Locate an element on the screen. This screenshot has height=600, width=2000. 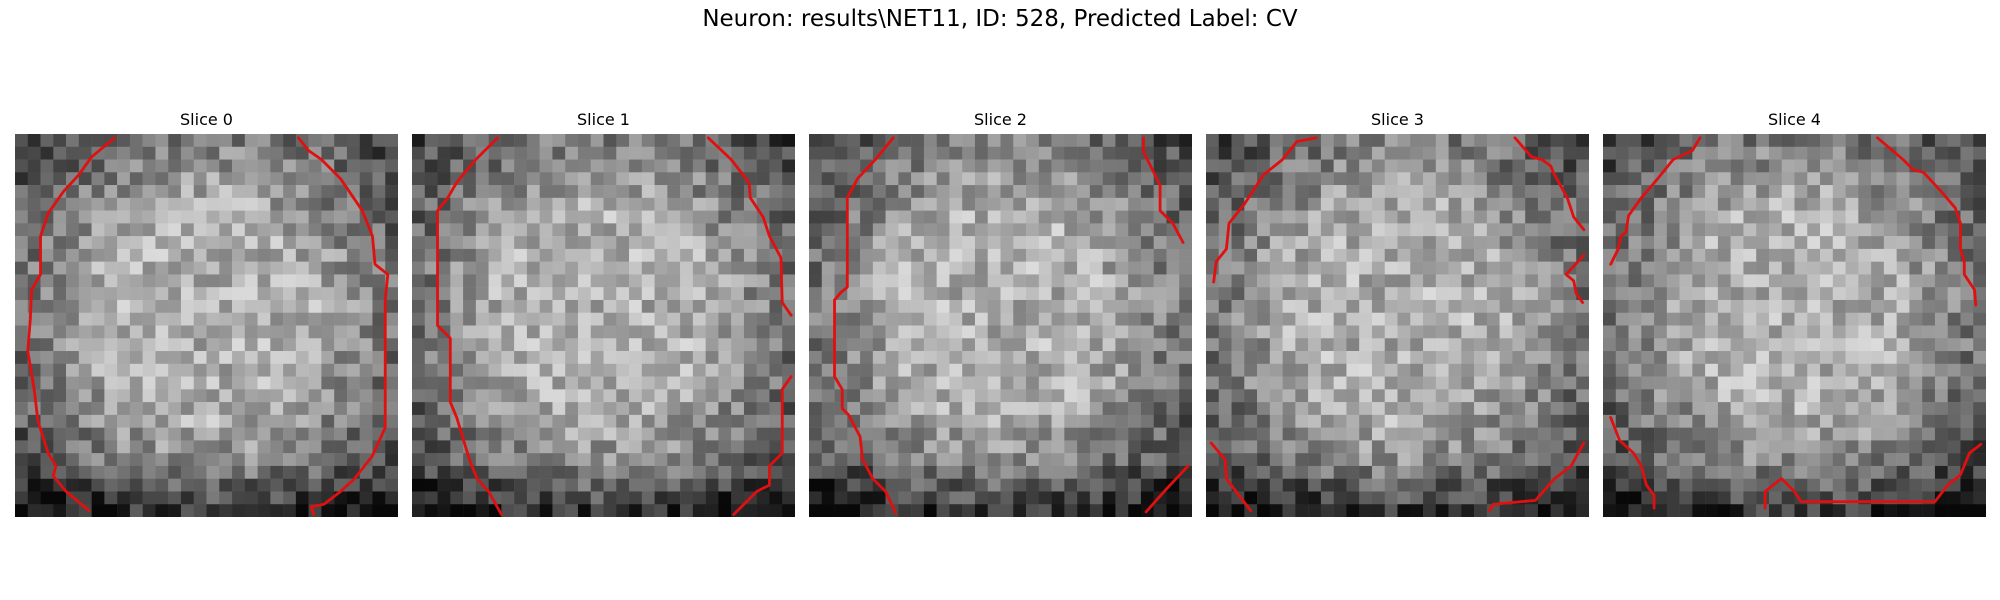
slice-panel-1: Slice 1 is located at coordinates (603, 315).